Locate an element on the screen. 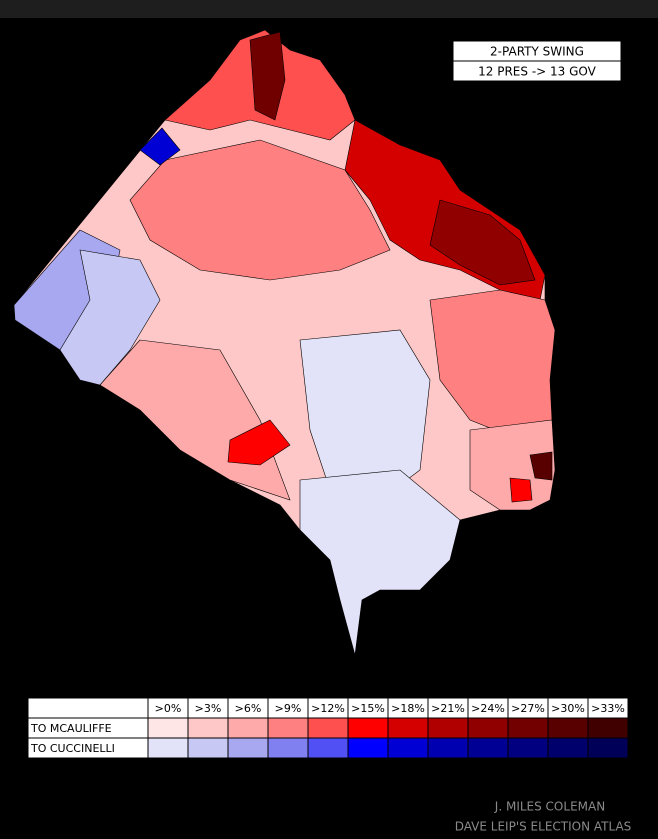 This screenshot has height=839, width=658. precinct-dark is located at coordinates (541, 466).